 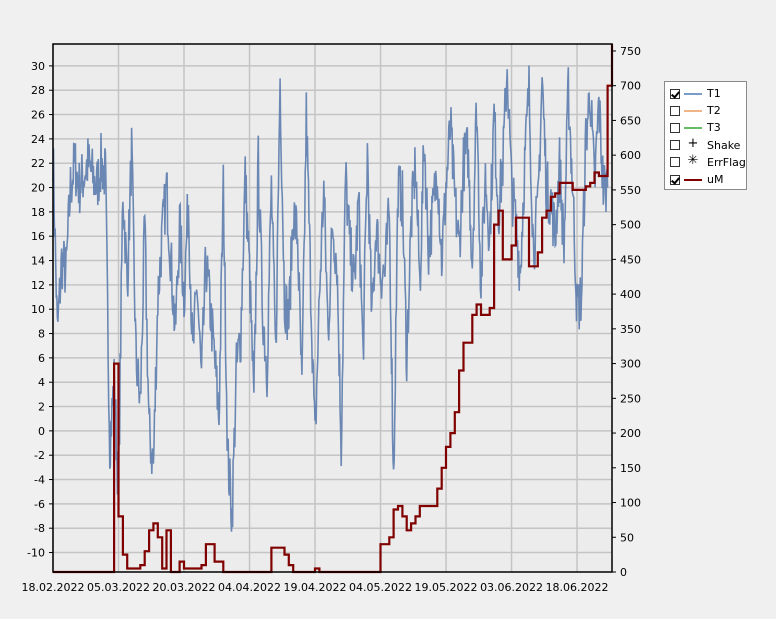 What do you see at coordinates (41, 431) in the screenshot?
I see `y-left-tick-label: 0` at bounding box center [41, 431].